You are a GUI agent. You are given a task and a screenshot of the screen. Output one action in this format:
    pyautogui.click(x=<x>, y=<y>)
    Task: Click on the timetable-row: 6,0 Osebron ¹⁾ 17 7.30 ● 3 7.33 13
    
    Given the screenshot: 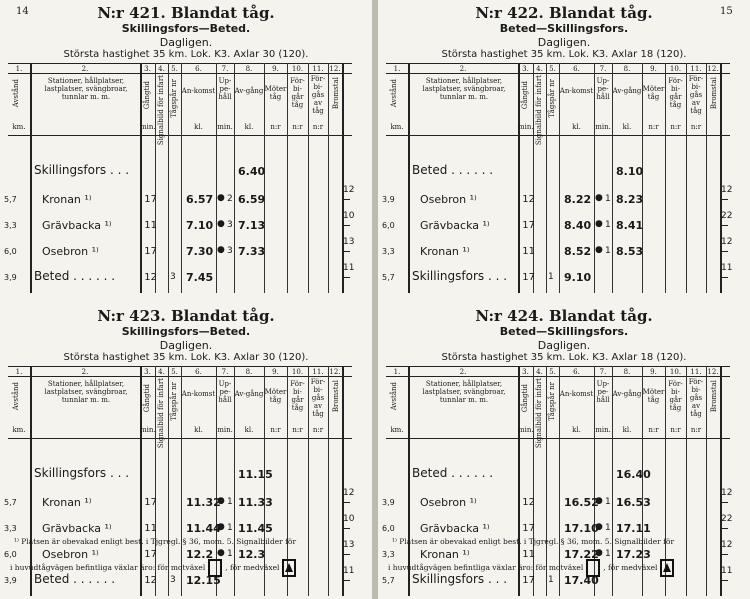 What is the action you would take?
    pyautogui.click(x=179, y=249)
    